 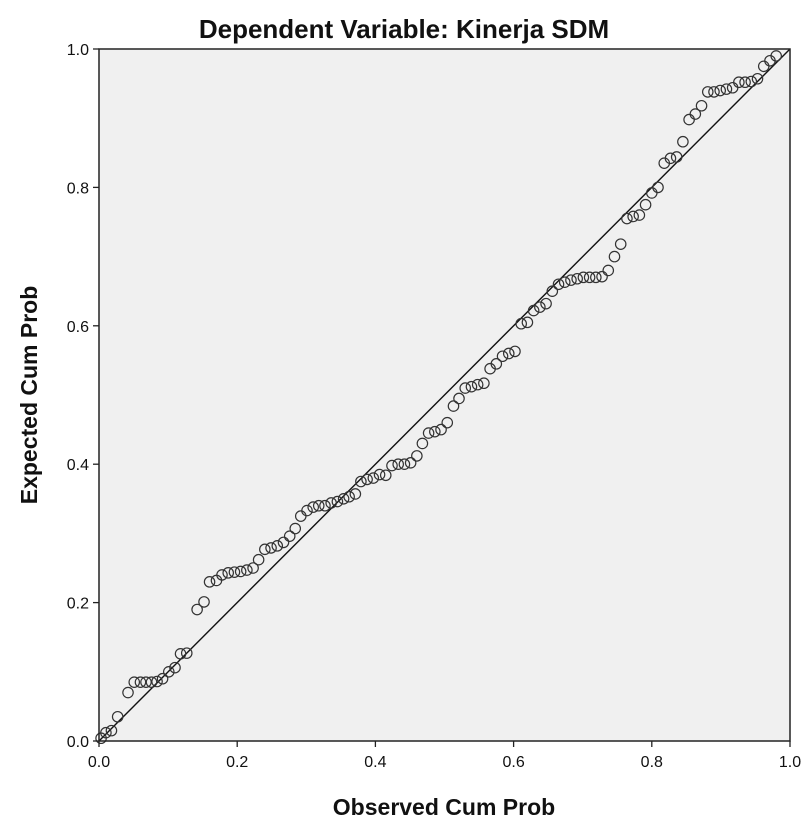 What do you see at coordinates (237, 762) in the screenshot?
I see `x-tick-label: 0.2` at bounding box center [237, 762].